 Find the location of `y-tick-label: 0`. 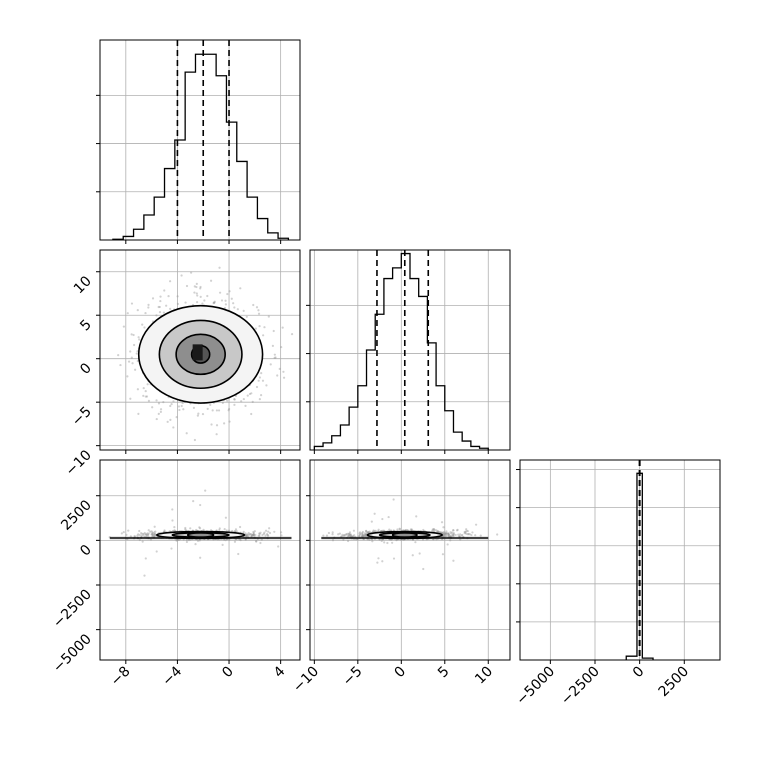

y-tick-label: 0 is located at coordinates (86, 551).